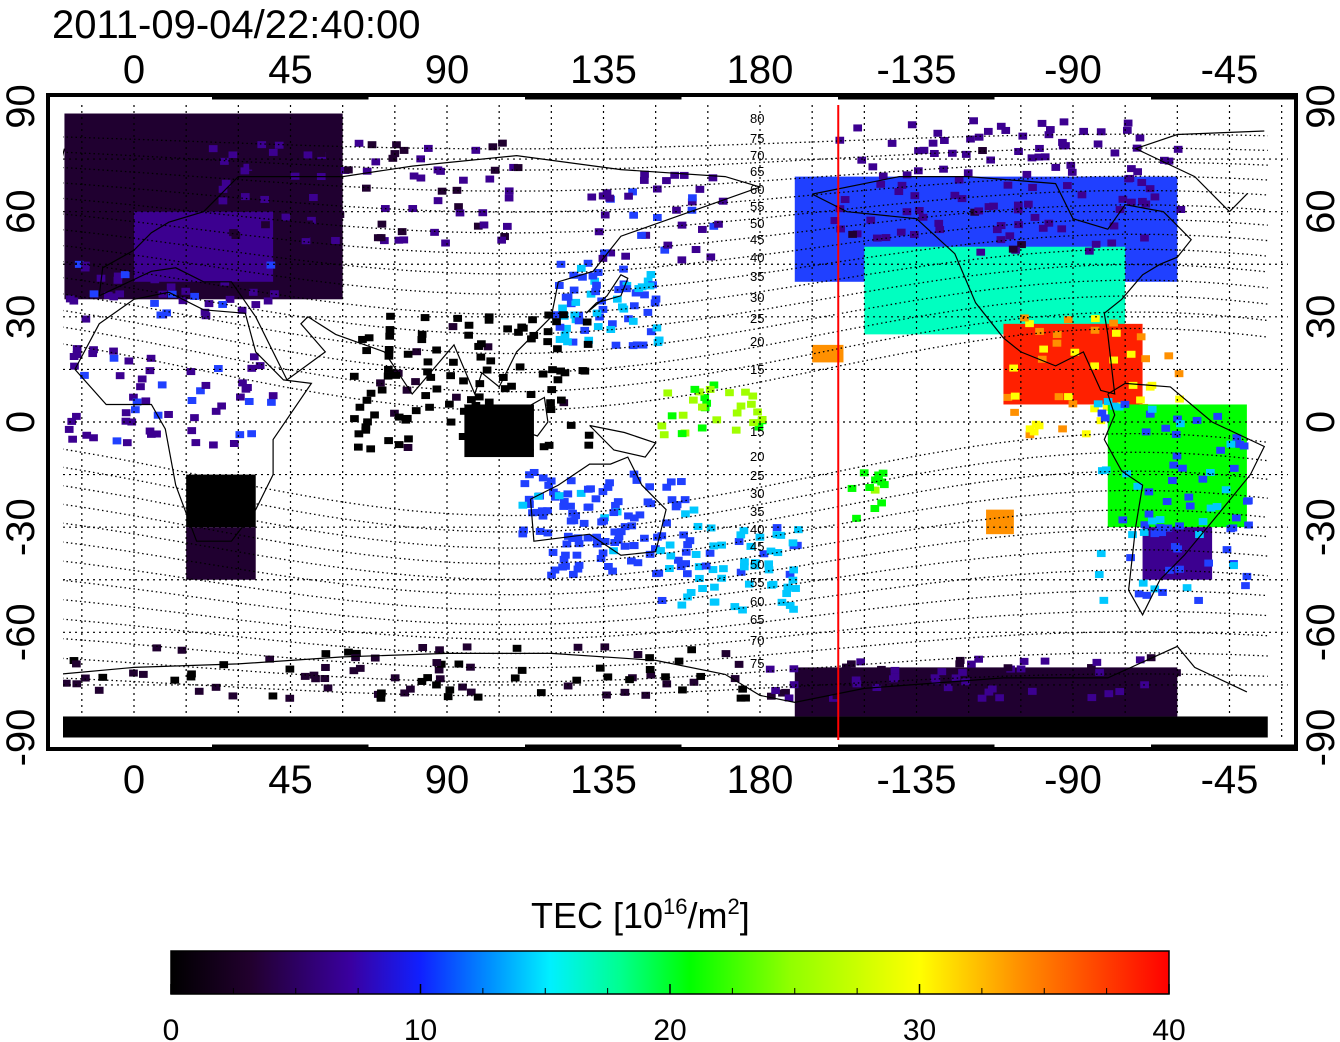 The height and width of the screenshot is (1042, 1340). What do you see at coordinates (760, 70) in the screenshot?
I see `top-tick-label: 180` at bounding box center [760, 70].